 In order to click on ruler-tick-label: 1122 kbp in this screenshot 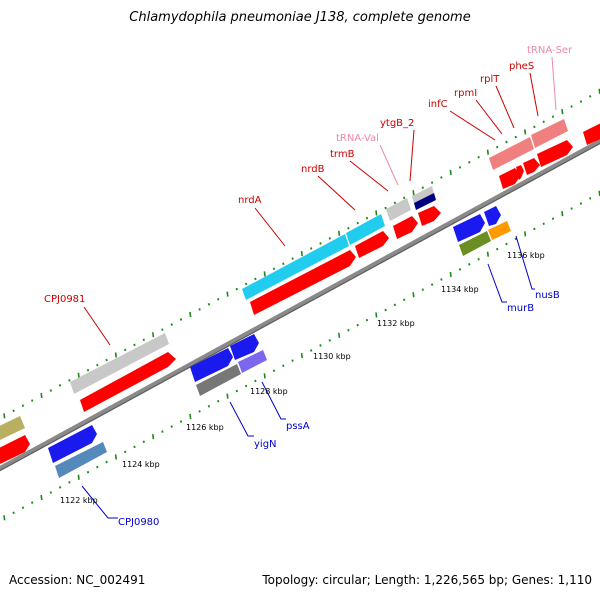, I will do `click(79, 500)`.